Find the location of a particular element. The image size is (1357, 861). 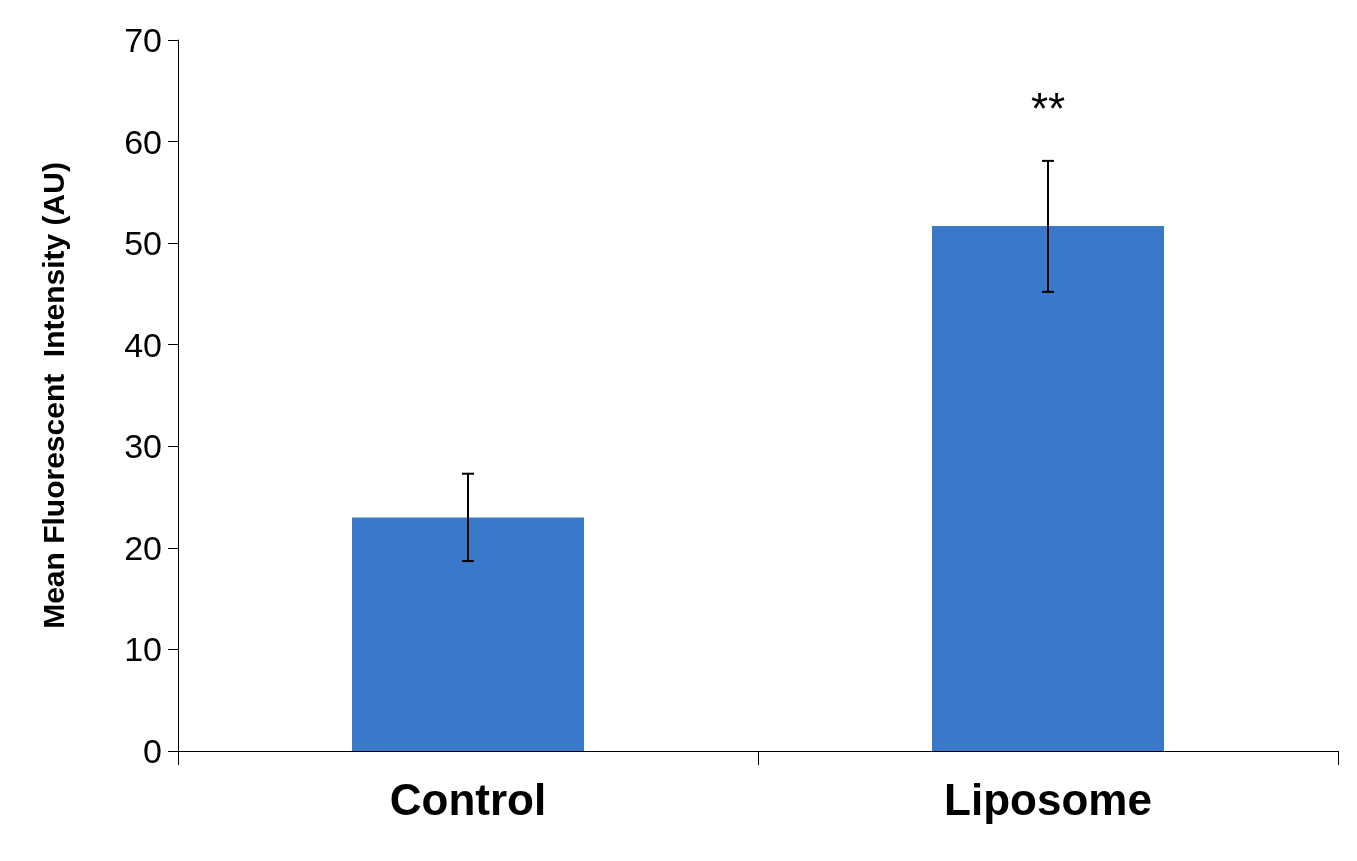

x-tick-label: Liposome is located at coordinates (1048, 799).